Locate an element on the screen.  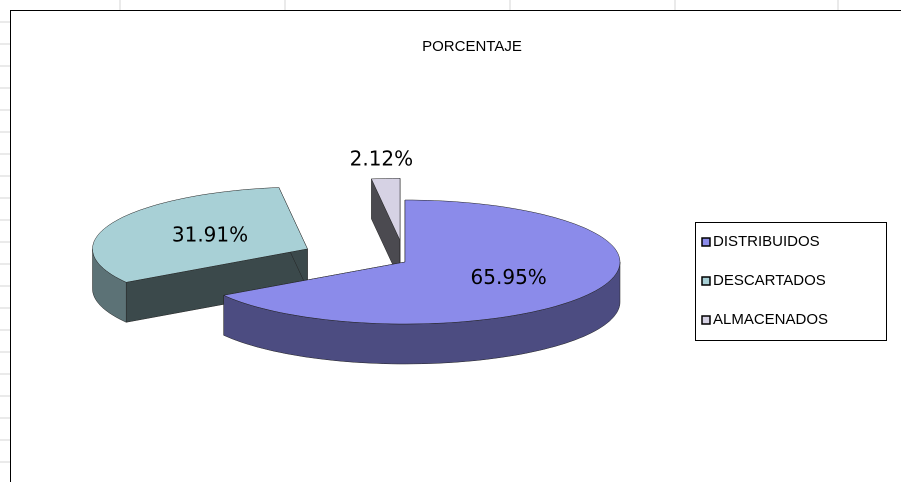
data-label: 65.95% is located at coordinates (509, 277).